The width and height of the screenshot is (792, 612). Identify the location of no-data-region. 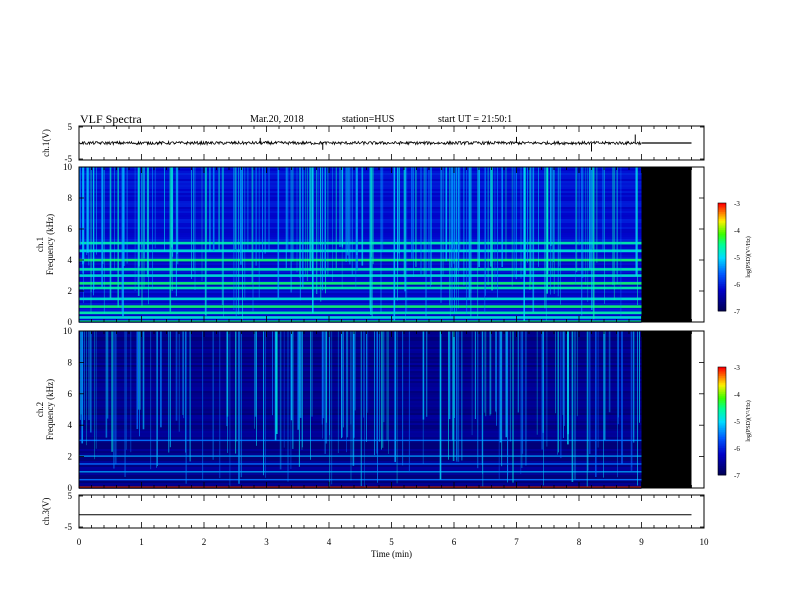
(666, 409).